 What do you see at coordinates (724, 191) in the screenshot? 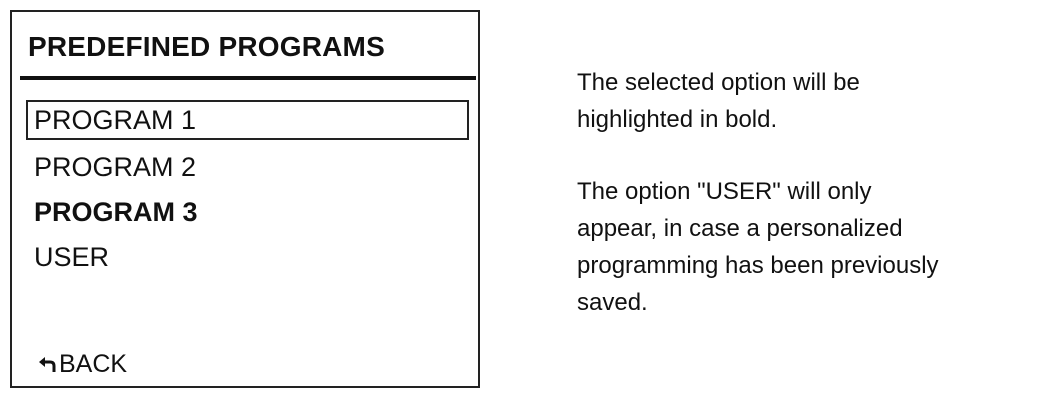
I see `note-line: The option "USER" will only` at bounding box center [724, 191].